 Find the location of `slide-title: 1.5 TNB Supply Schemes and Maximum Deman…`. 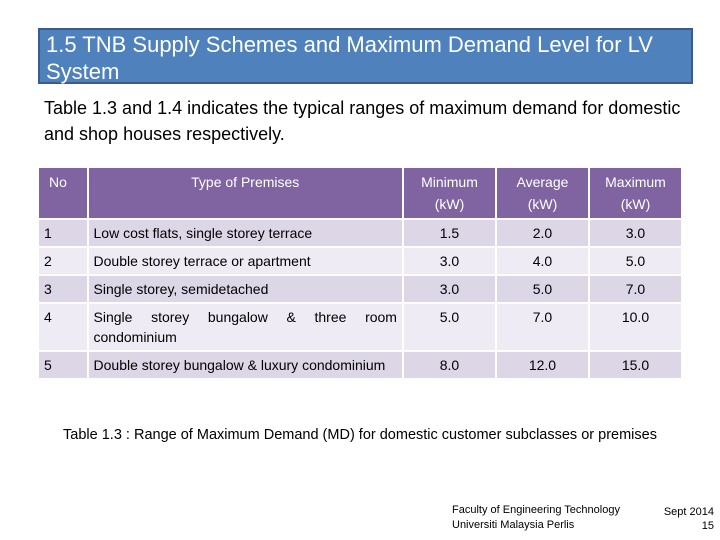

slide-title: 1.5 TNB Supply Schemes and Maximum Deman… is located at coordinates (365, 56).